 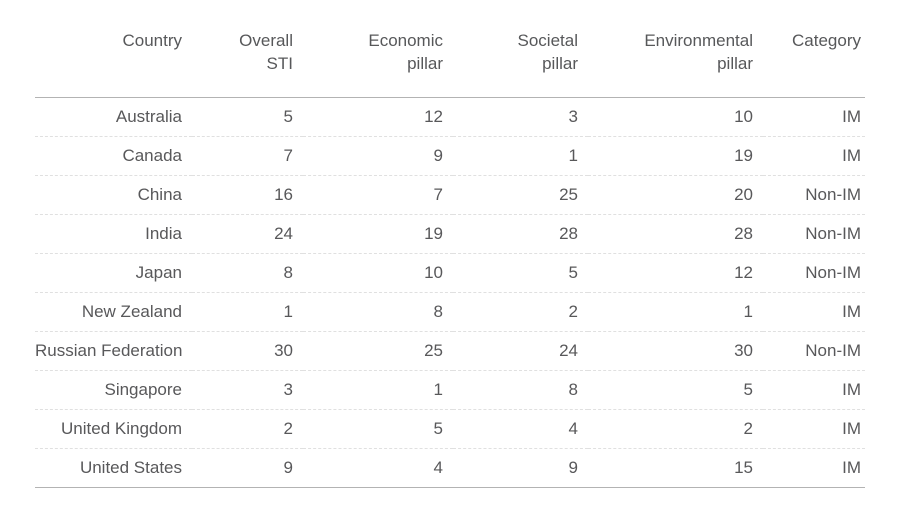 What do you see at coordinates (113, 351) in the screenshot?
I see `cell-country: Russian Federation` at bounding box center [113, 351].